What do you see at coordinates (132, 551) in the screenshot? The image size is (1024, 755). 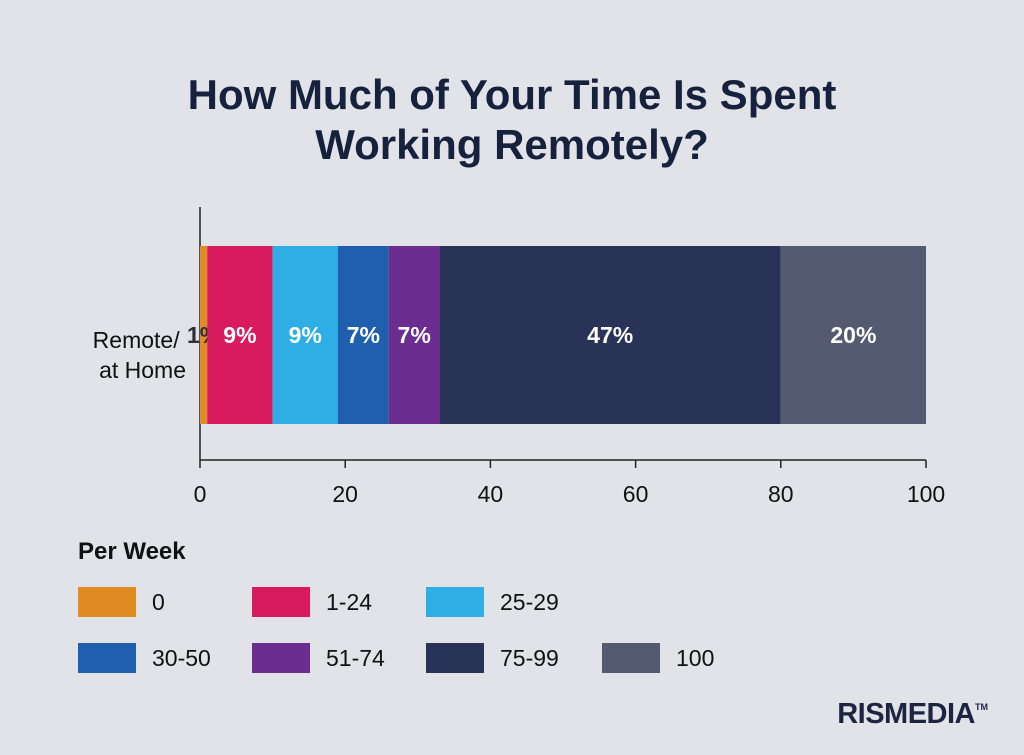 I see `legend-title: Per Week` at bounding box center [132, 551].